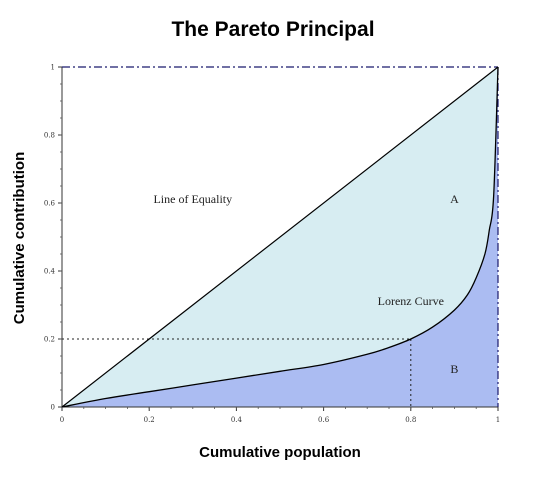 Image resolution: width=538 pixels, height=483 pixels. I want to click on annotation-region-a: A, so click(454, 199).